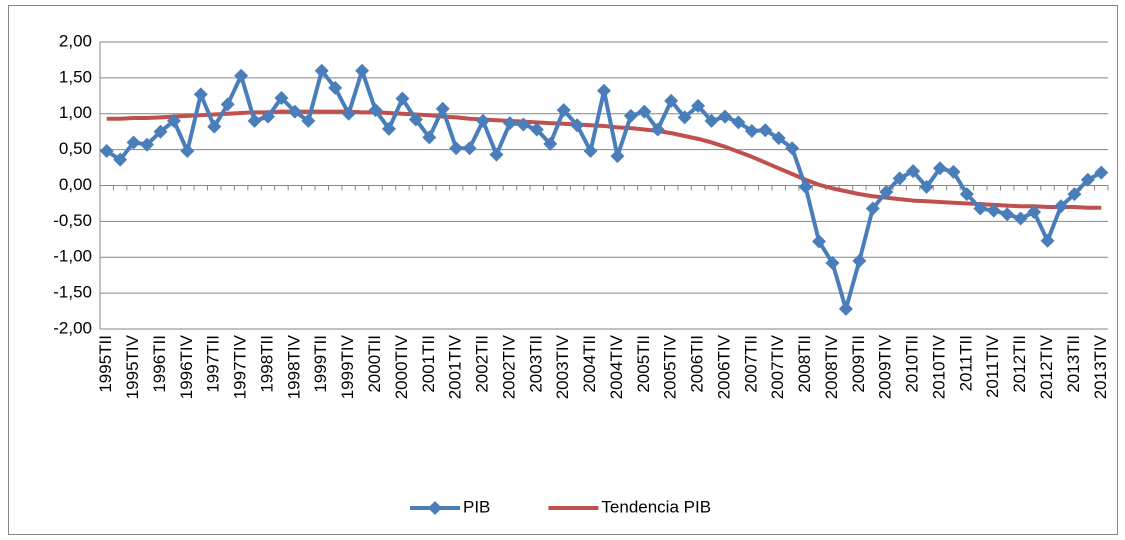  I want to click on x-tick-label: 2012TIV, so click(1046, 366).